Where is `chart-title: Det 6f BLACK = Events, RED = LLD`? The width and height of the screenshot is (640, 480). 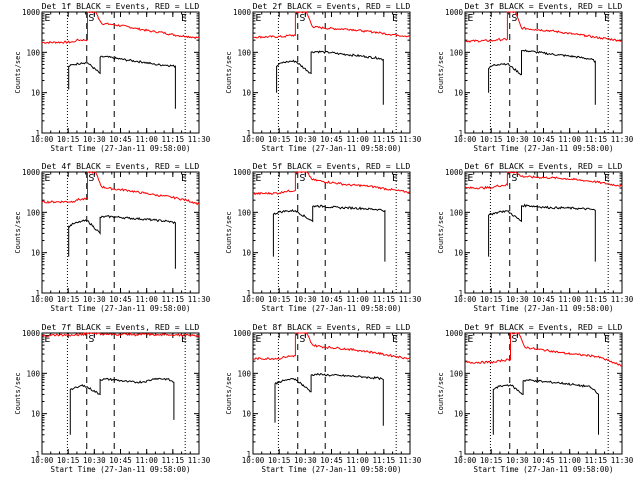
chart-title: Det 6f BLACK = Events, RED = LLD is located at coordinates (544, 166).